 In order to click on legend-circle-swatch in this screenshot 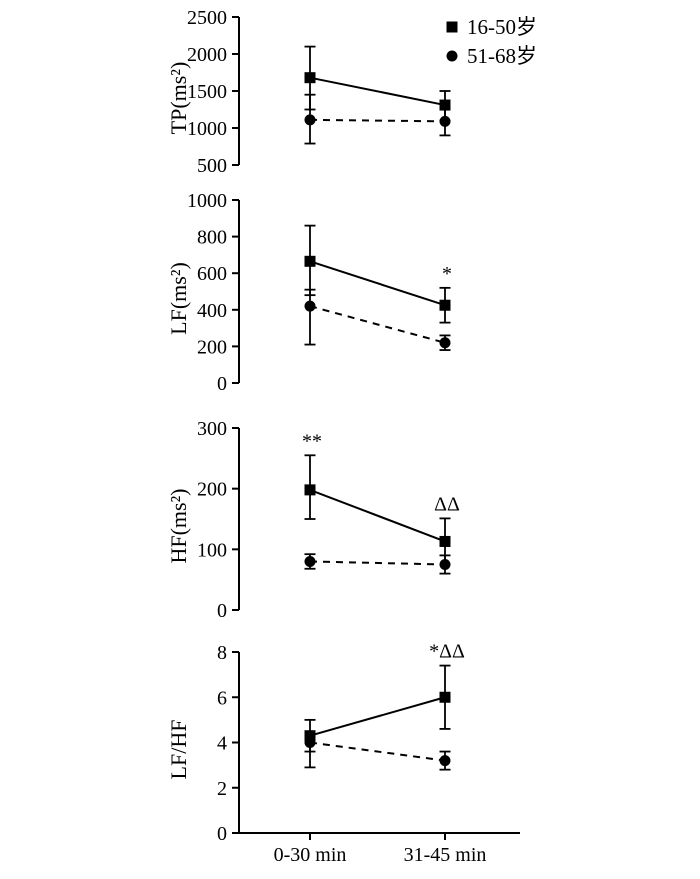, I will do `click(452, 56)`.